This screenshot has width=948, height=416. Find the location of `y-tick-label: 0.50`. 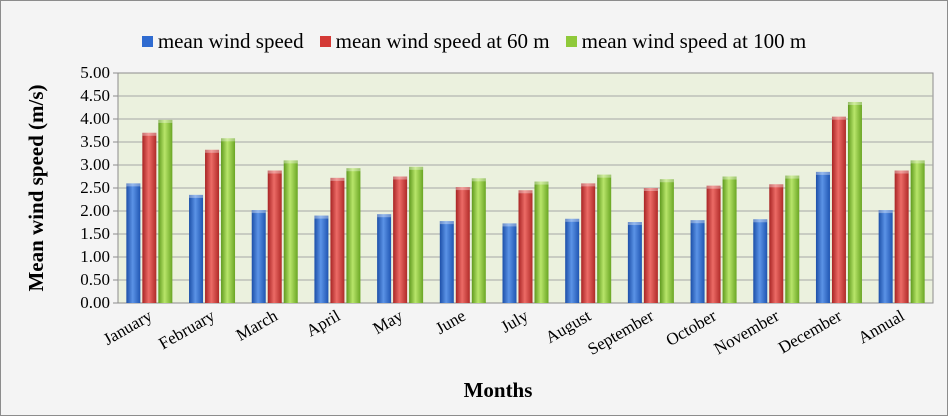

y-tick-label: 0.50 is located at coordinates (95, 279).